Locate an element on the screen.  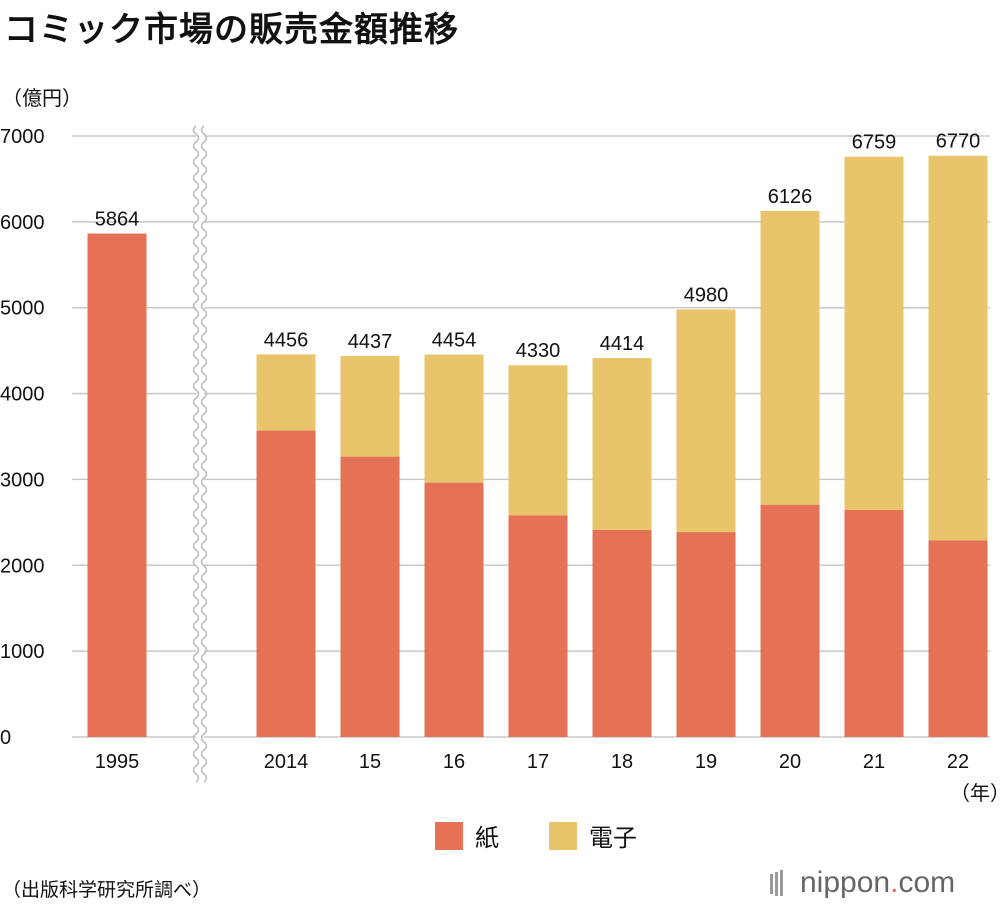
axis-break-marker is located at coordinates (200, 454).